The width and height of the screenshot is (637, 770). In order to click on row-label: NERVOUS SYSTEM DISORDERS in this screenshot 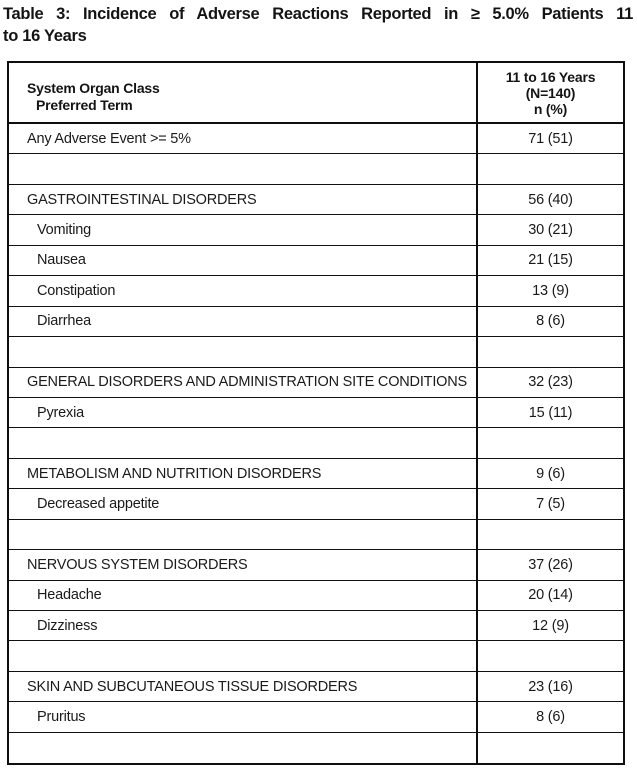, I will do `click(243, 565)`.